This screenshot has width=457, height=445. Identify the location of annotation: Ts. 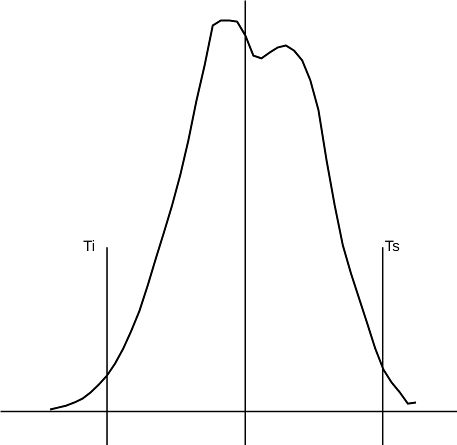
(392, 247).